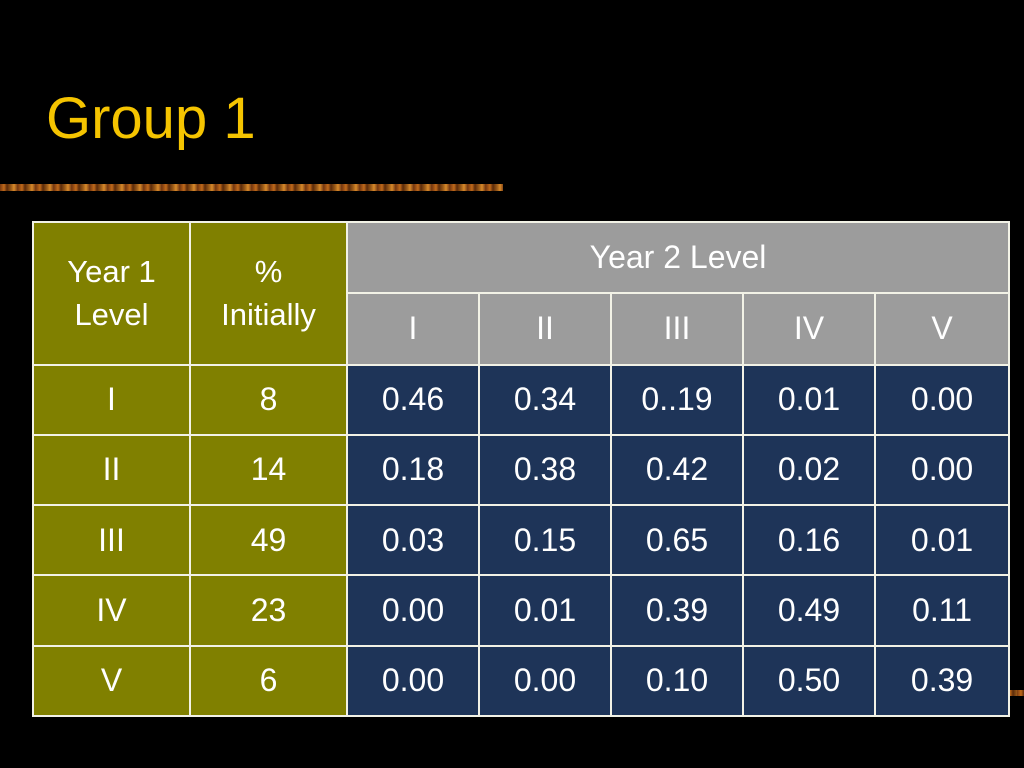  Describe the element at coordinates (545, 399) in the screenshot. I see `cell-transition-value: 0.34` at that location.